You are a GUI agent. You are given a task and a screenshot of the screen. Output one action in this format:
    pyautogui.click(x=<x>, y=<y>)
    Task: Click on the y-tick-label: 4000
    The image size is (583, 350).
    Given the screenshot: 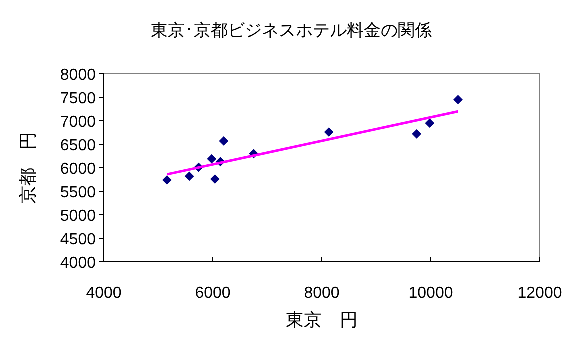 What is the action you would take?
    pyautogui.click(x=78, y=263)
    